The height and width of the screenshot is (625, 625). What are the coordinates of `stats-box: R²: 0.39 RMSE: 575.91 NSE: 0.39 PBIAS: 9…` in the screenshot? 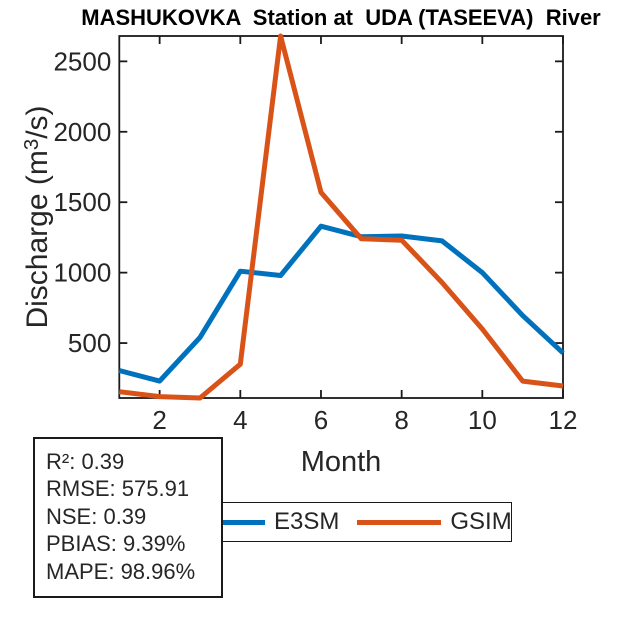 It's located at (128, 517).